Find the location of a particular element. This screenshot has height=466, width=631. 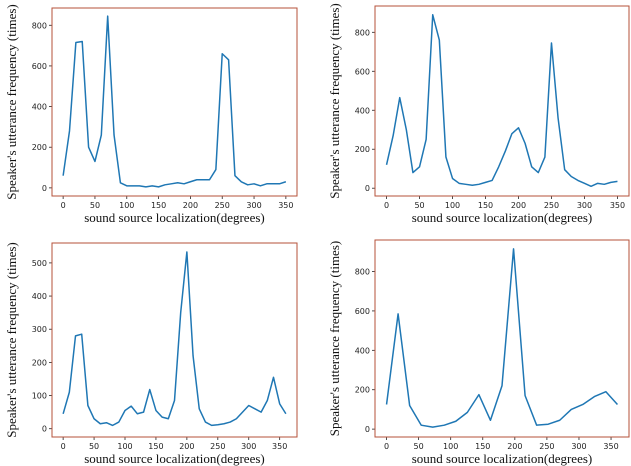

y-tick-label: 300 is located at coordinates (39, 329).